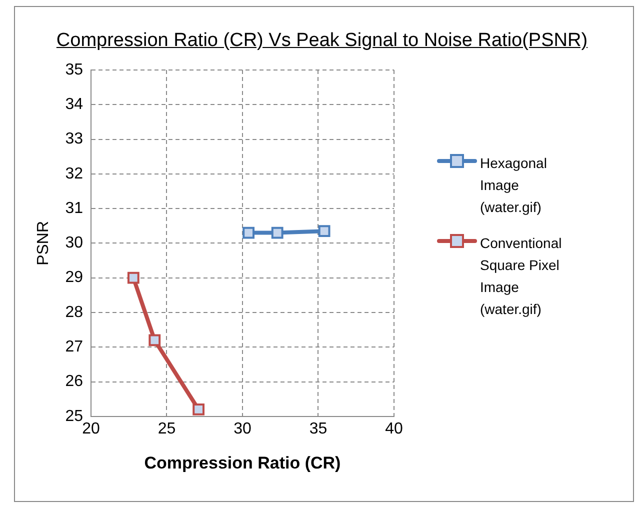 Image resolution: width=644 pixels, height=508 pixels. I want to click on legend-label: Hexagonal Image (water.gif), so click(514, 185).